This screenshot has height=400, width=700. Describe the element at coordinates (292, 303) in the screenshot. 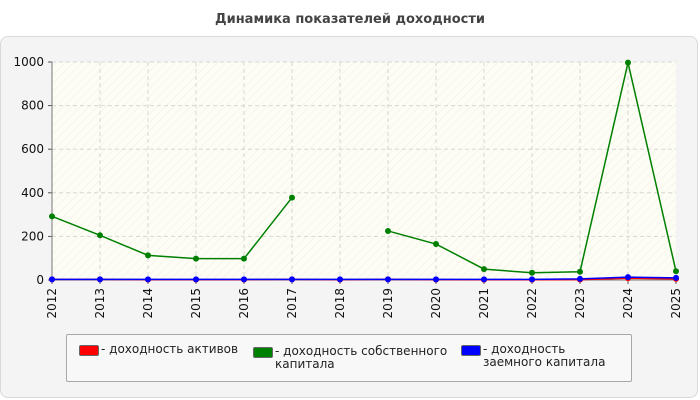

I see `x-tick-label: 2017` at that location.